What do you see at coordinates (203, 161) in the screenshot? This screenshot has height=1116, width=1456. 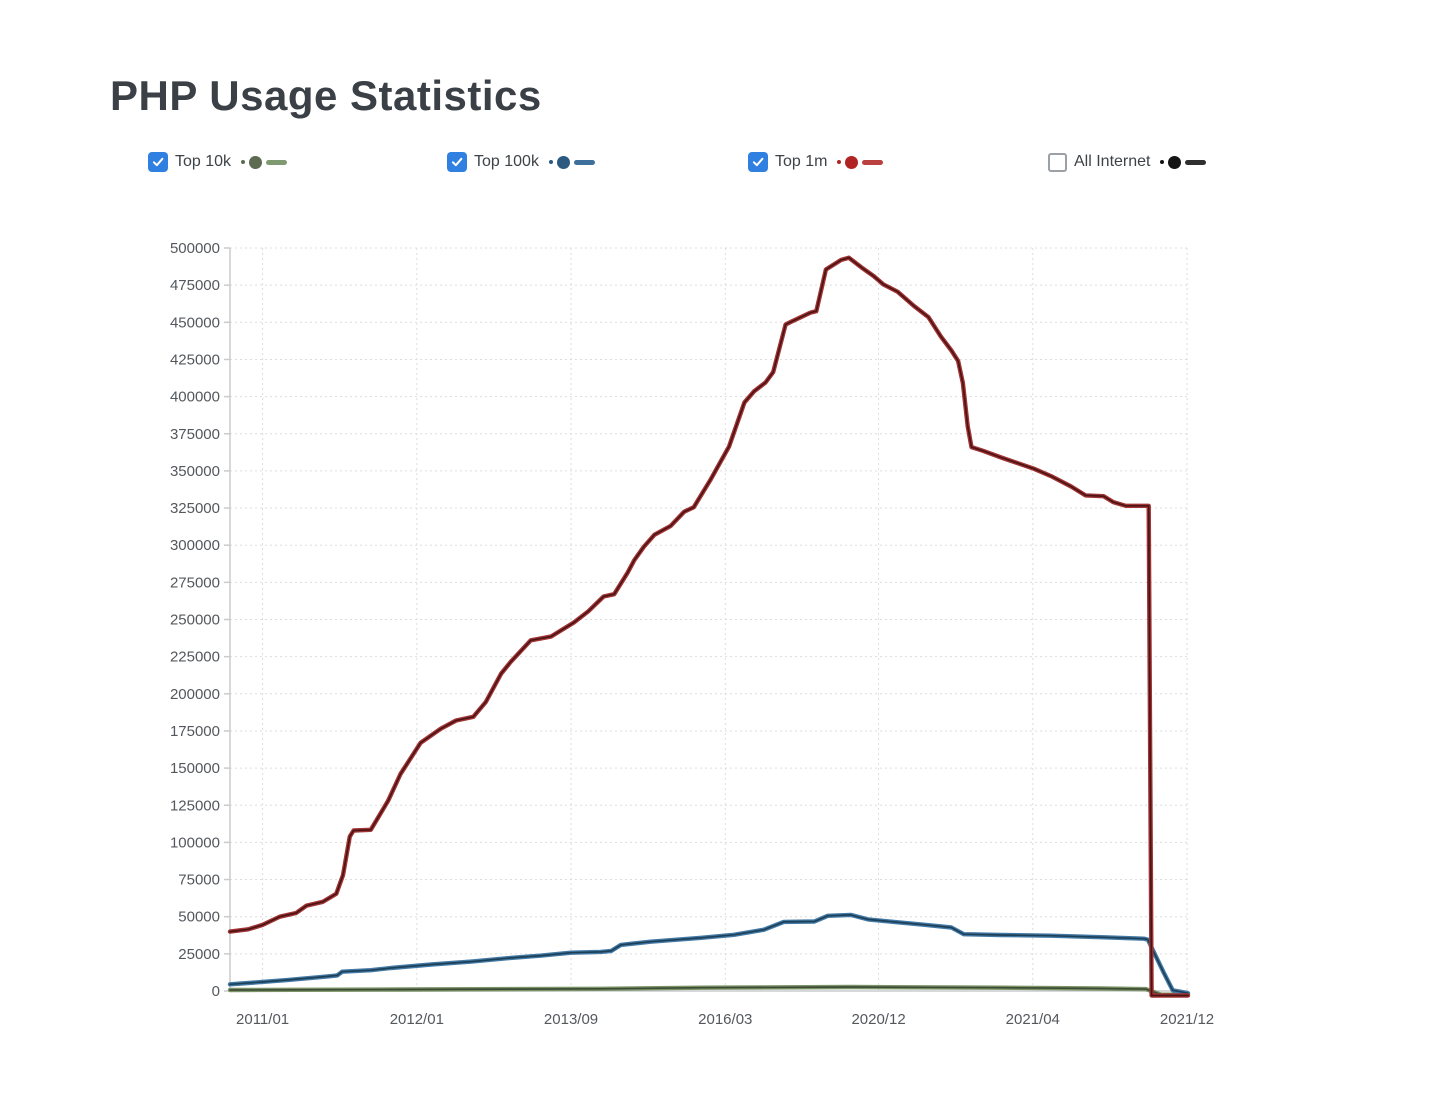 I see `legend-label-top-10k: Top 10k` at bounding box center [203, 161].